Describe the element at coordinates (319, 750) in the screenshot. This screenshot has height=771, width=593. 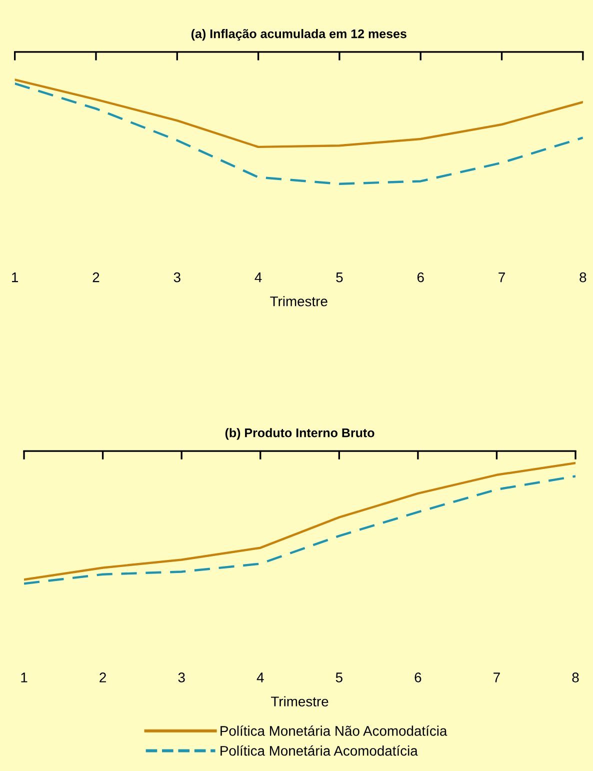
I see `legend-label: Política Monetária Acomodatícia` at that location.